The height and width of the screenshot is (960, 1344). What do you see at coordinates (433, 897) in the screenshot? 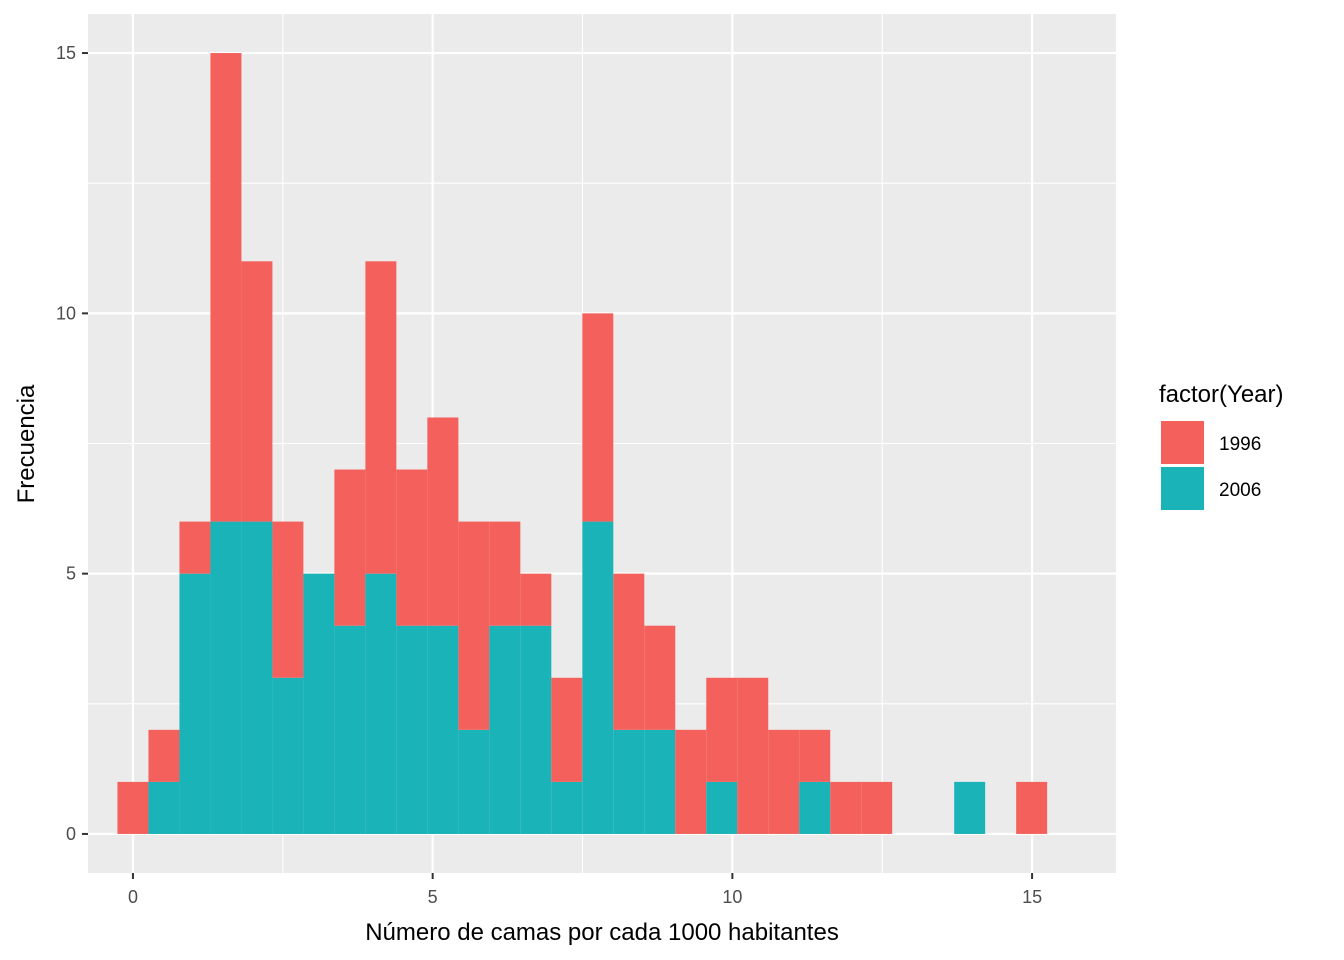
I see `x-tick-label: 5` at bounding box center [433, 897].